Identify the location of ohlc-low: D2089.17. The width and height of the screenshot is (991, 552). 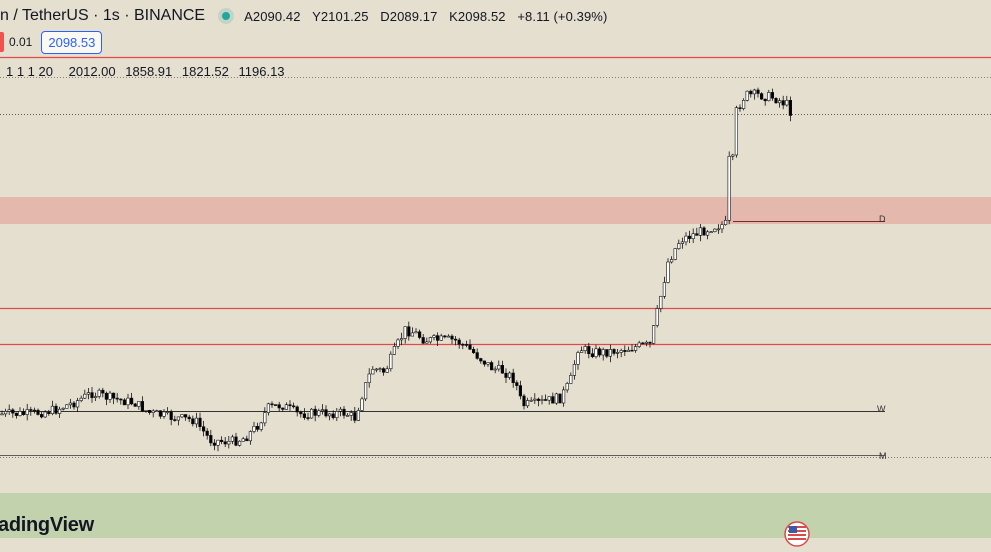
(409, 16).